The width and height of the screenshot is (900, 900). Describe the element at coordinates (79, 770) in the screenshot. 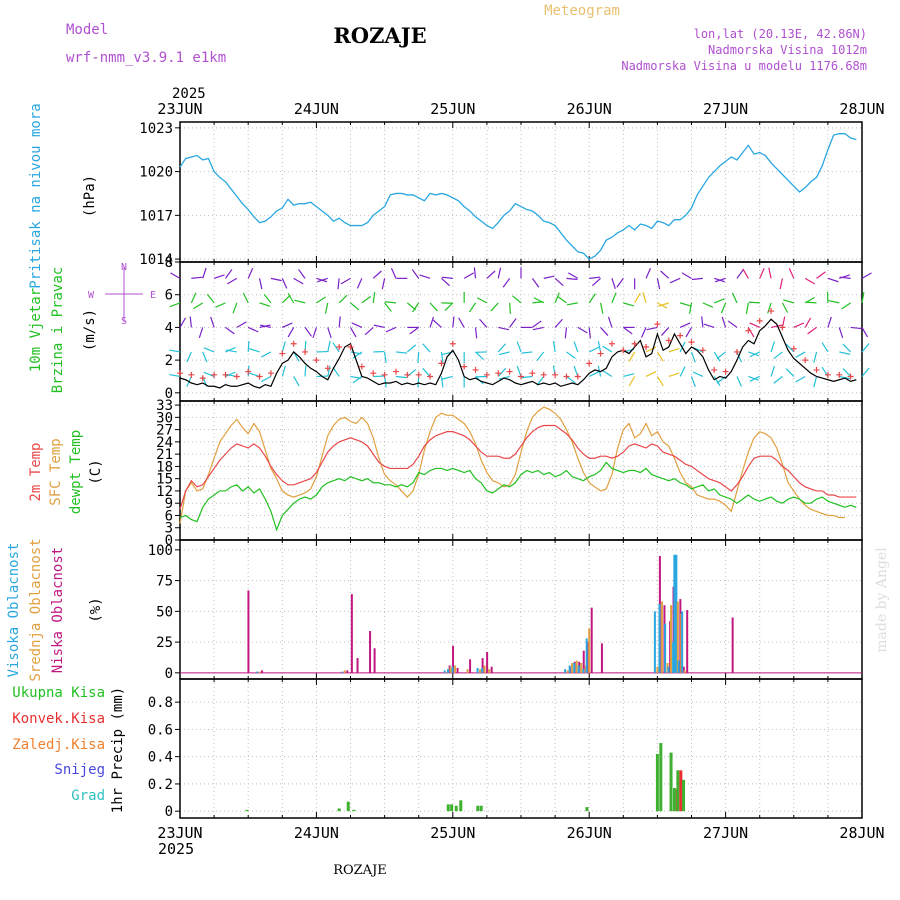

I see `legend-snow: Snijeg` at that location.